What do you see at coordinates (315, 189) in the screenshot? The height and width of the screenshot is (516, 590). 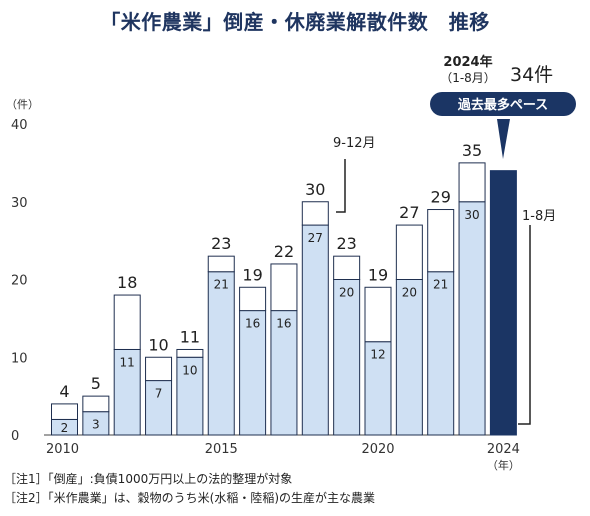 I see `bar-total-label: 30` at bounding box center [315, 189].